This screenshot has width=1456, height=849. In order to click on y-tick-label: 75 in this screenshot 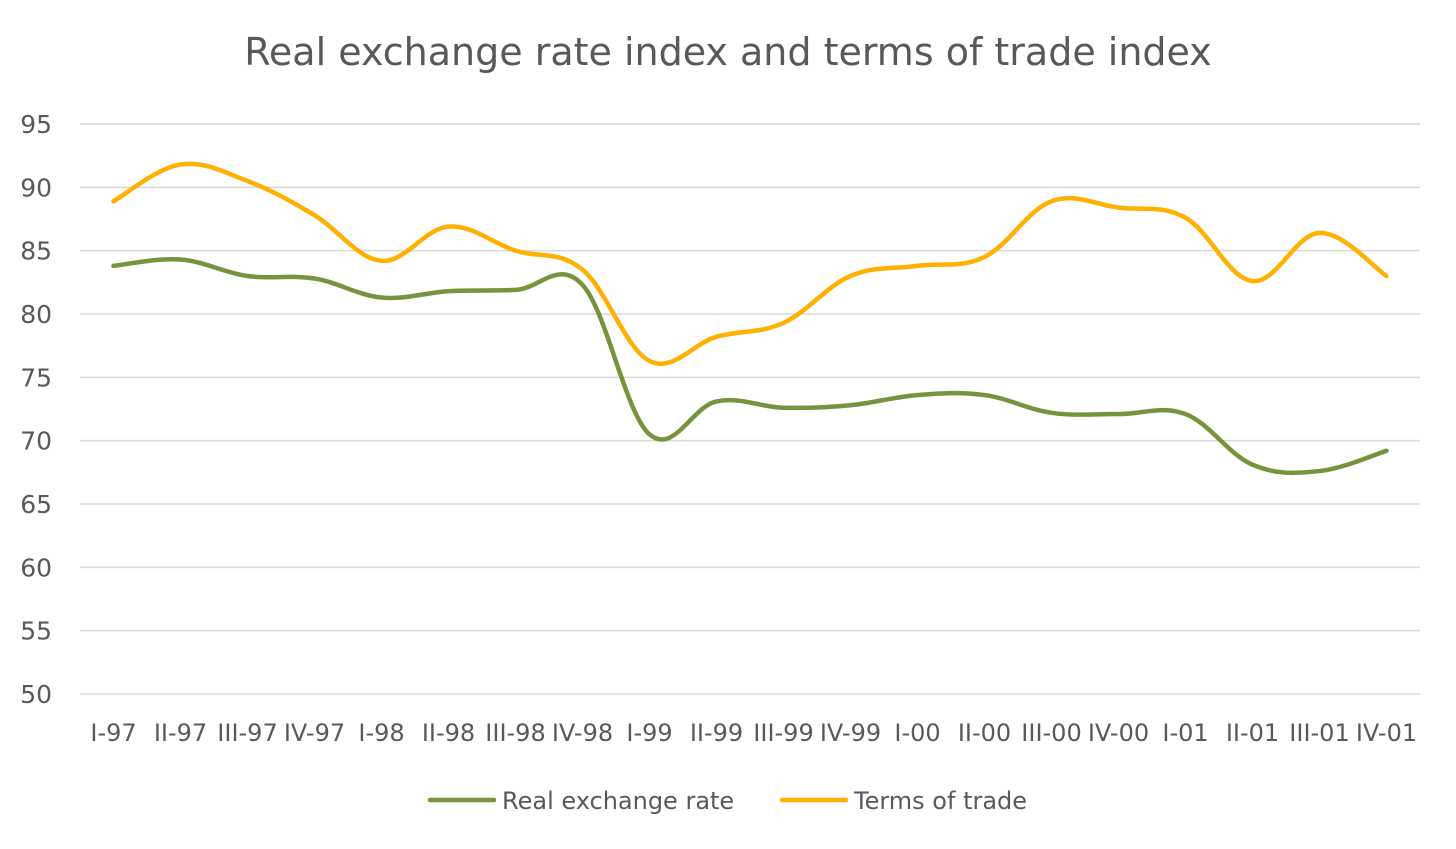, I will do `click(36, 377)`.